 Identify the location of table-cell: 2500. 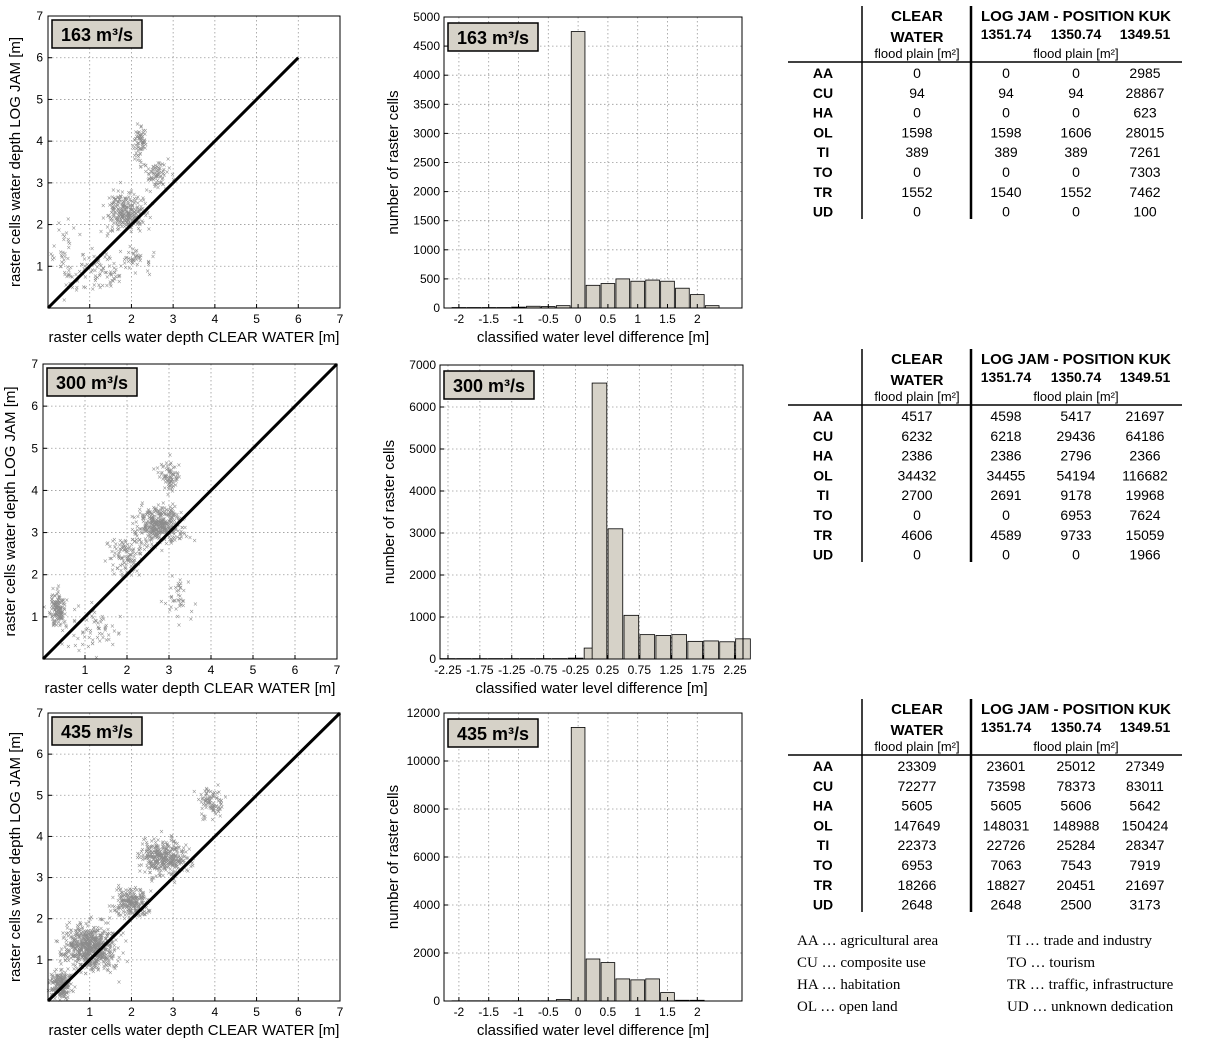
(1075, 905).